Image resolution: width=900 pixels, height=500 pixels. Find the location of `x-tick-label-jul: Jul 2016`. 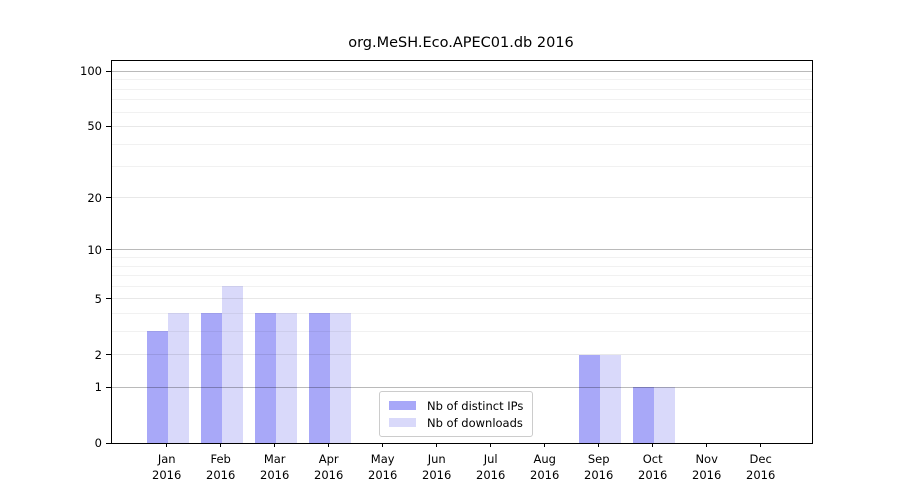

x-tick-label-jul: Jul 2016 is located at coordinates (491, 467).